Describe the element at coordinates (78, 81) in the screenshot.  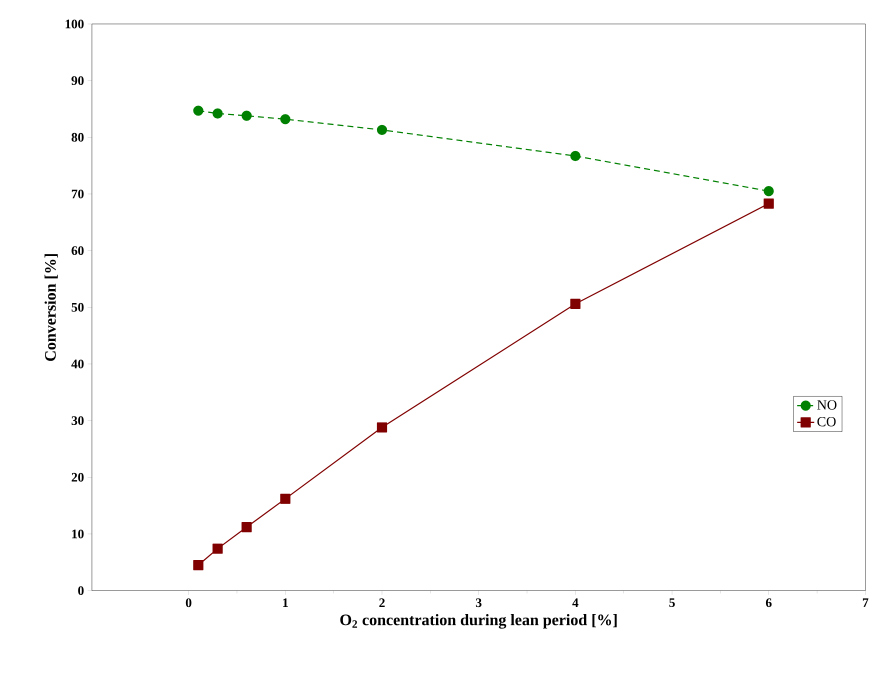
I see `y-tick-label: 90` at that location.